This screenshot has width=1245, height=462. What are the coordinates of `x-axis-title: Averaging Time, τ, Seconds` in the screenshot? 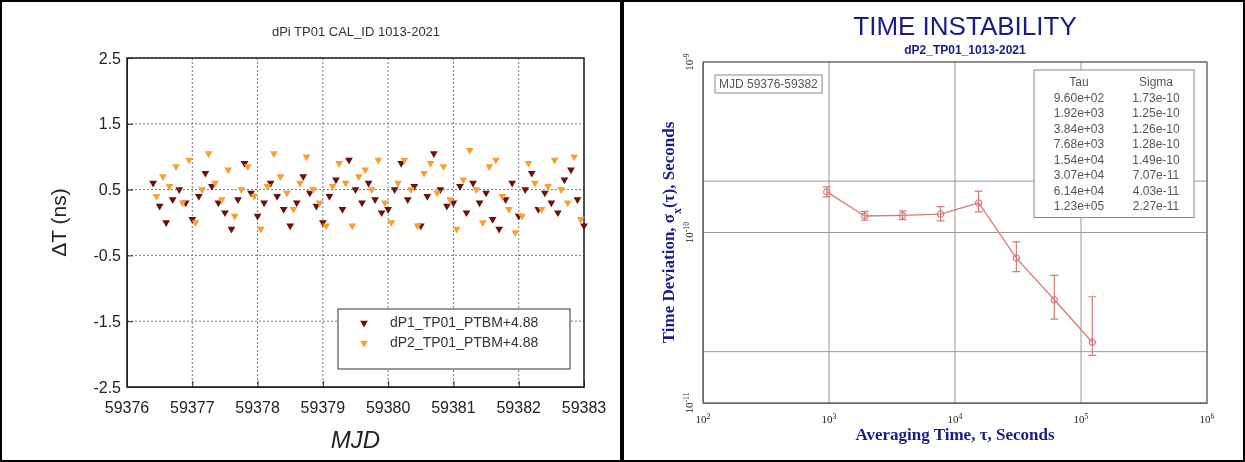 It's located at (955, 434).